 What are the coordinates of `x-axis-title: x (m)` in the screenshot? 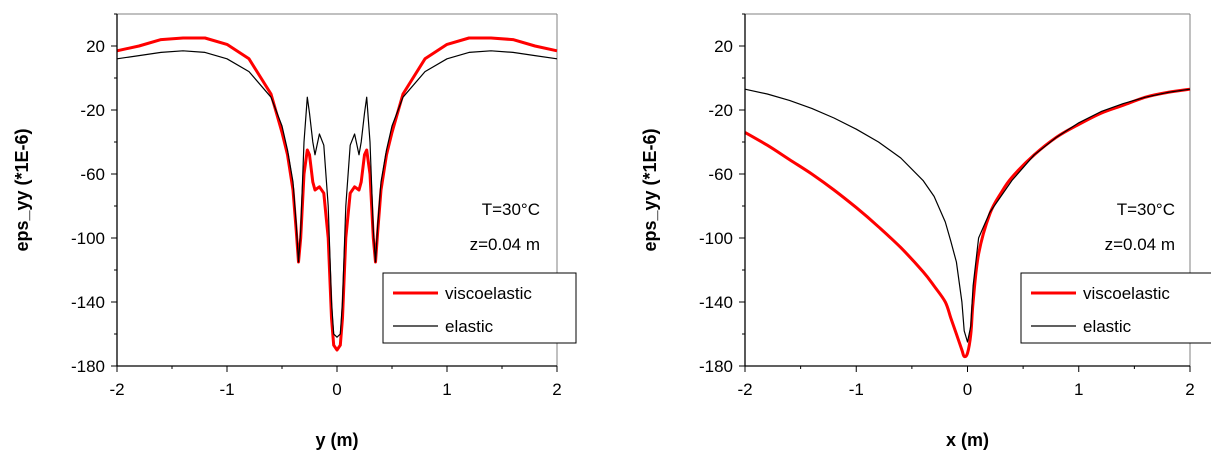 It's located at (967, 440).